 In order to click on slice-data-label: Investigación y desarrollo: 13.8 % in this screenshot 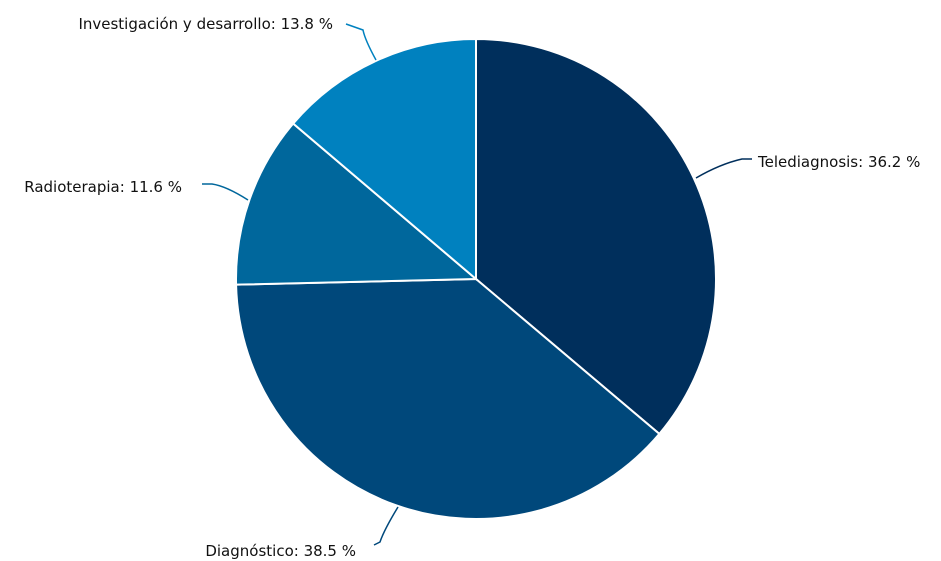, I will do `click(205, 24)`.